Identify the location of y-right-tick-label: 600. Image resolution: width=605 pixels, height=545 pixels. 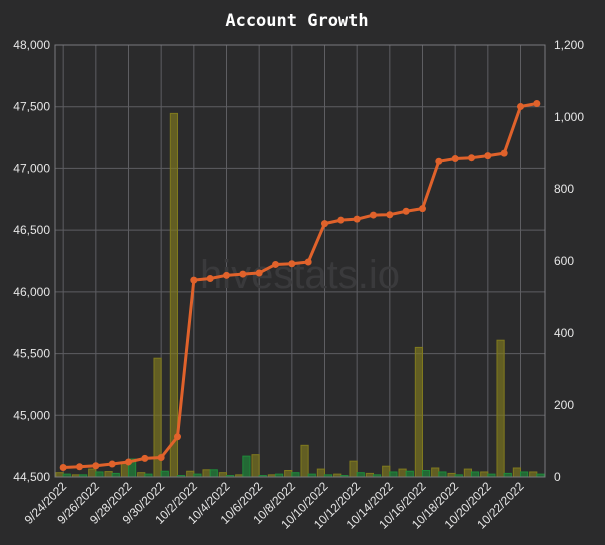
(564, 261).